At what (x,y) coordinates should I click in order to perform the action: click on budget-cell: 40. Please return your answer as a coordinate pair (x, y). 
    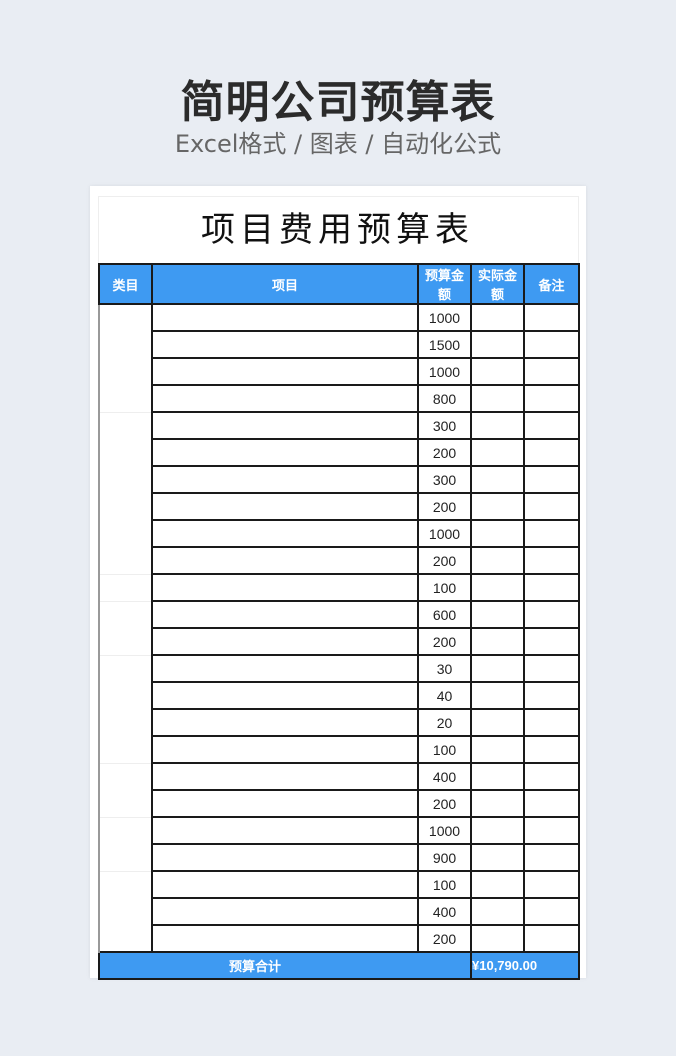
    Looking at the image, I should click on (444, 695).